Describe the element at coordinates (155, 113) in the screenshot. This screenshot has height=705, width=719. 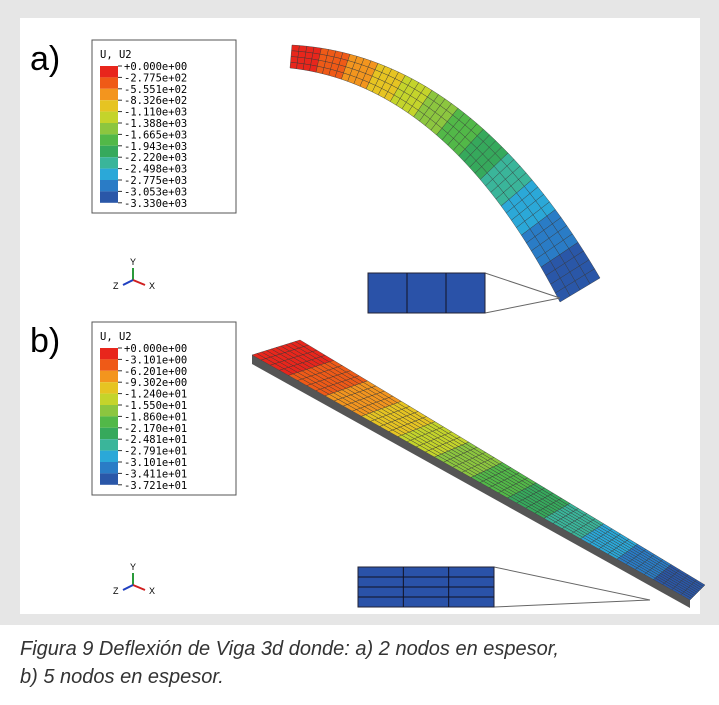
I see `legend-label: -1.110e+03` at that location.